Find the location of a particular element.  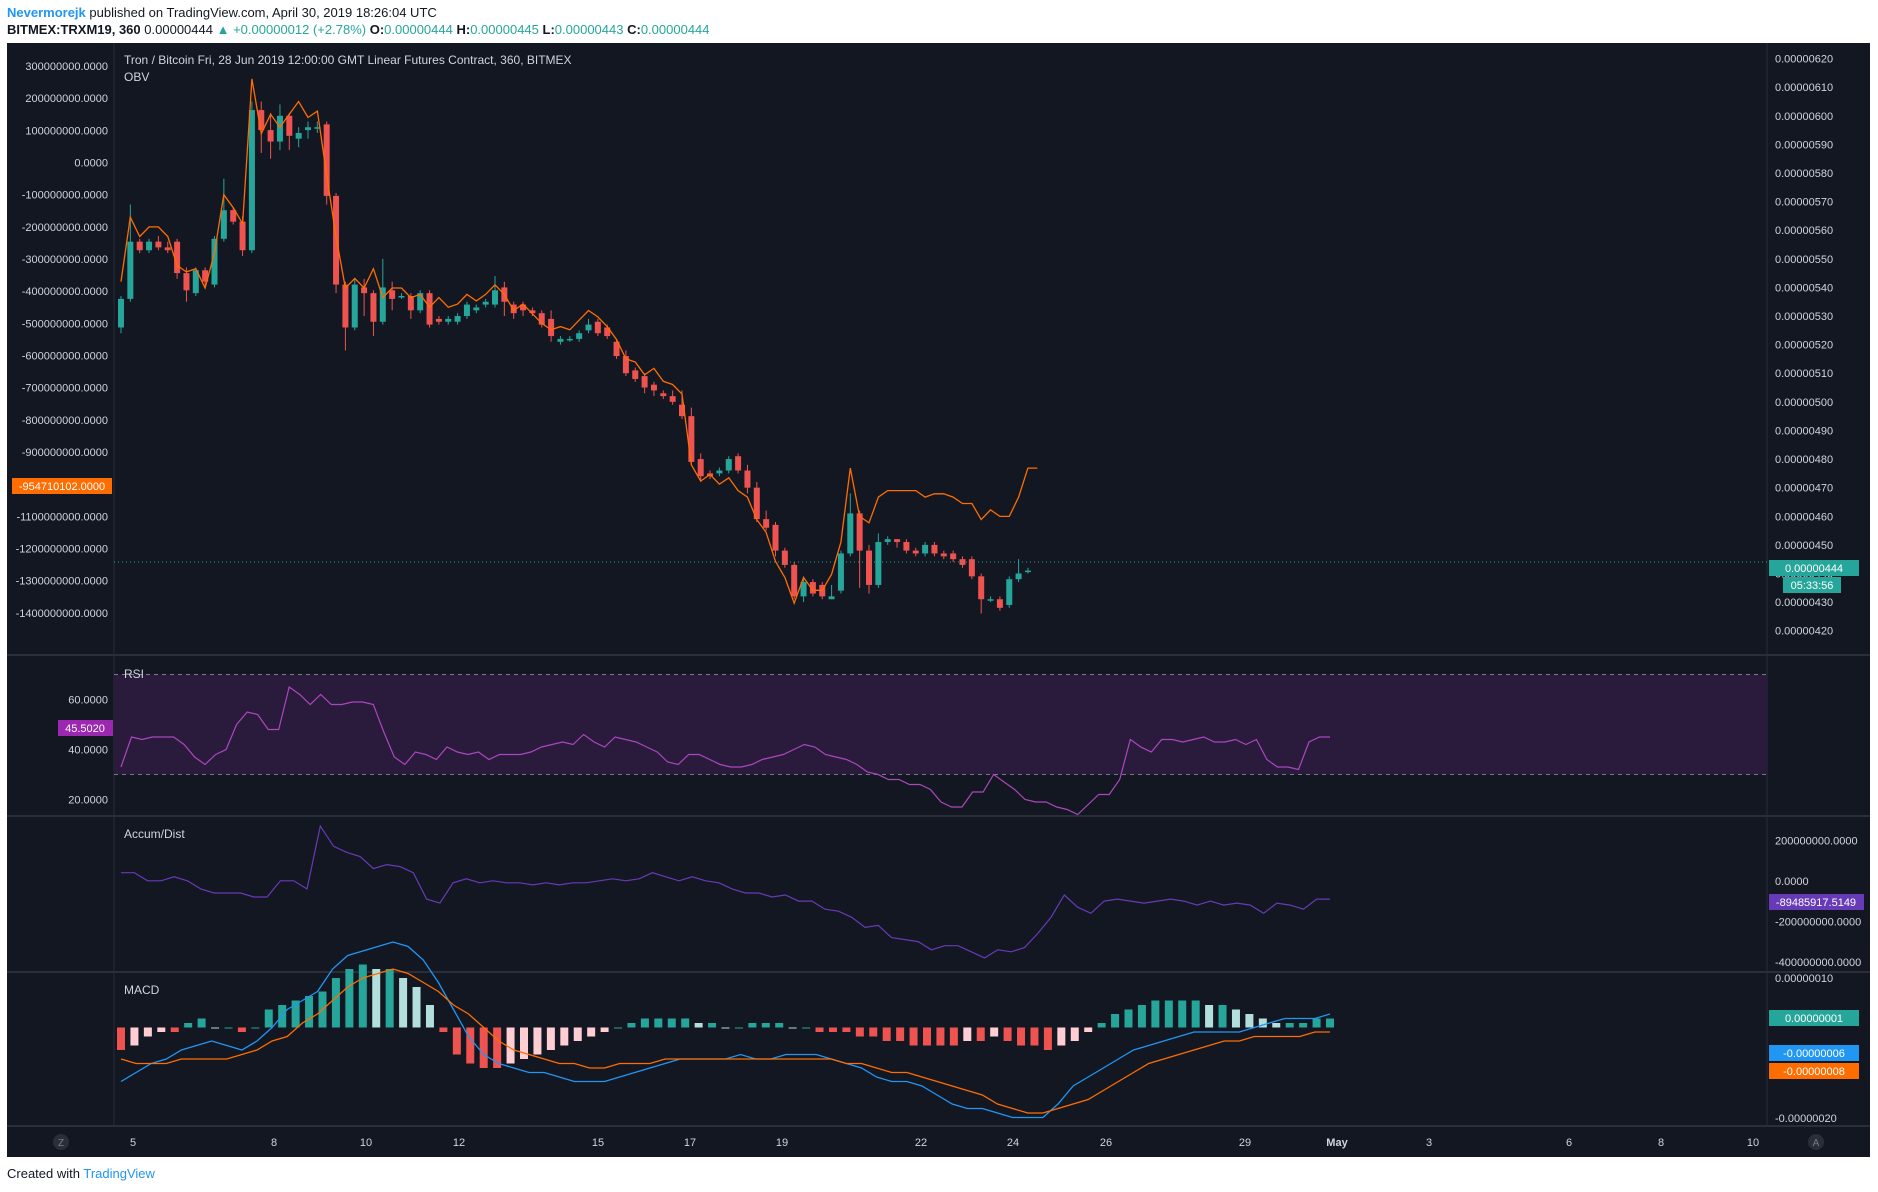

ad-tick-label: 200000000.0000 is located at coordinates (1816, 841).